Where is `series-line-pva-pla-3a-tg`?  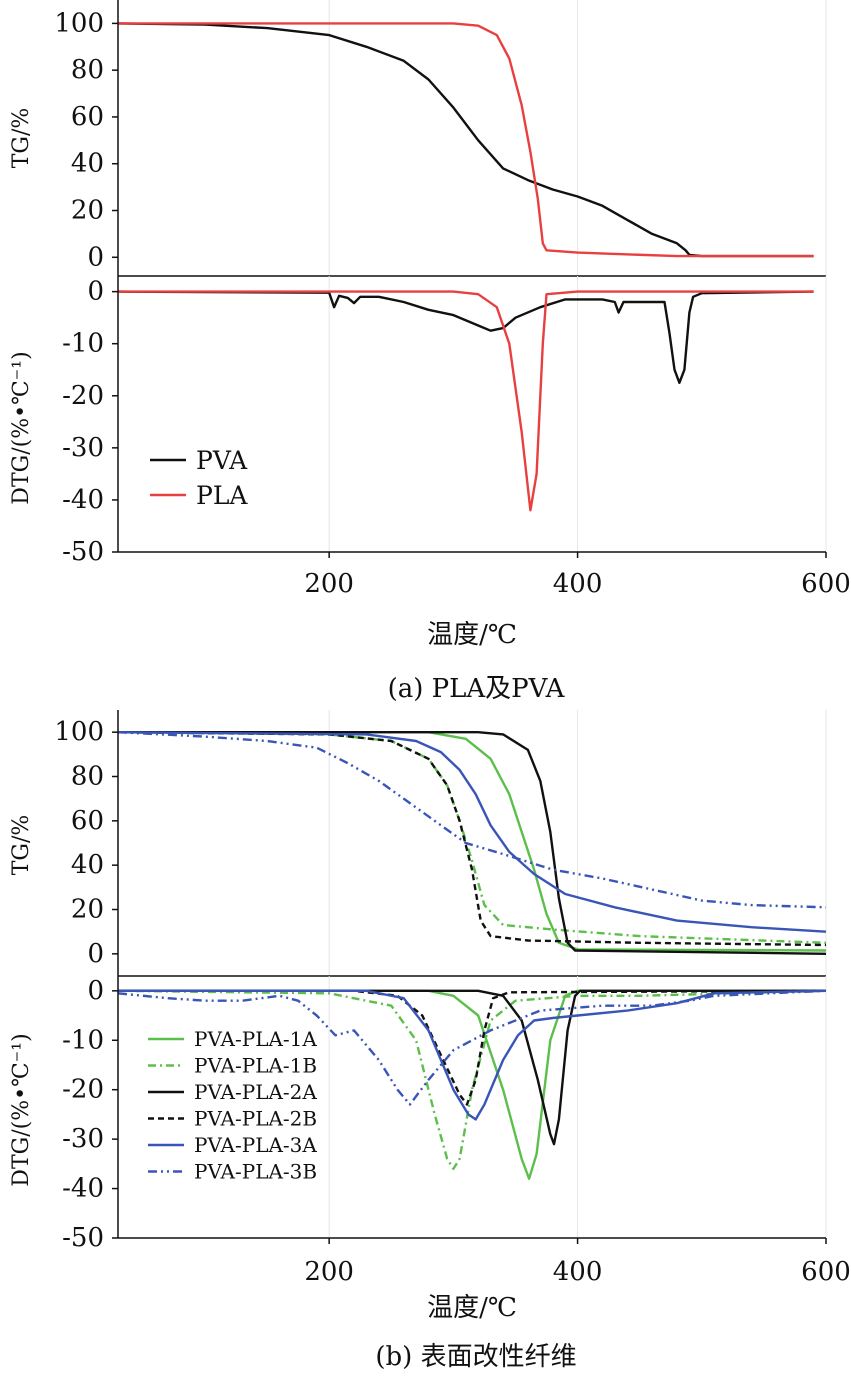
series-line-pva-pla-3a-tg is located at coordinates (472, 832).